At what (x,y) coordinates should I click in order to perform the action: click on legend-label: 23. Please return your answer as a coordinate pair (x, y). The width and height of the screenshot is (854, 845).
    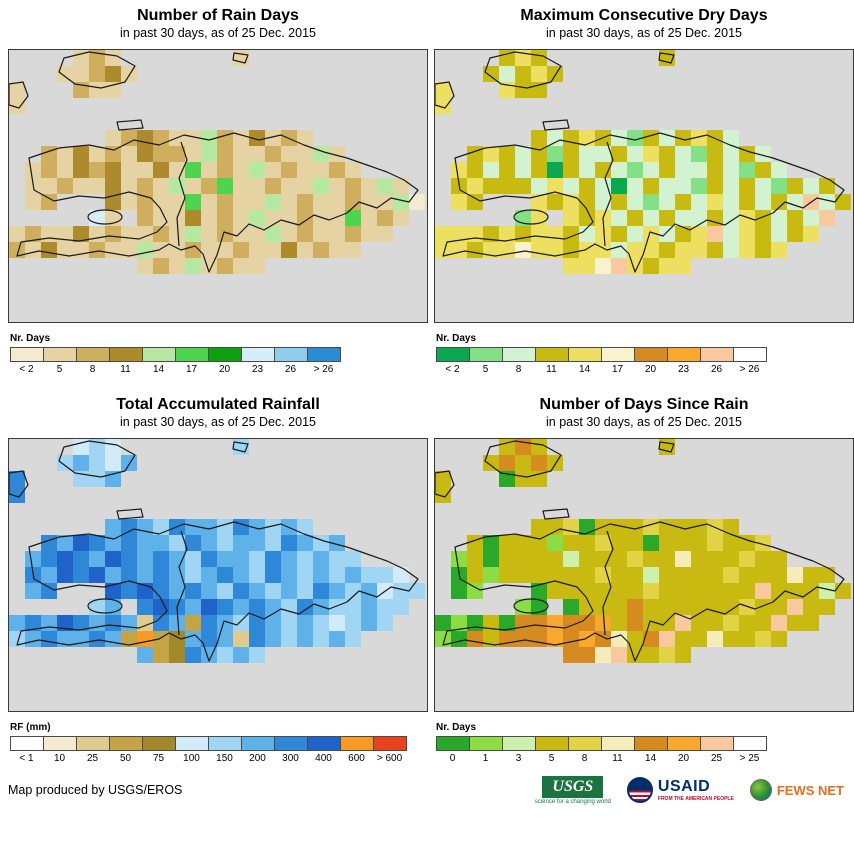
    Looking at the image, I should click on (257, 369).